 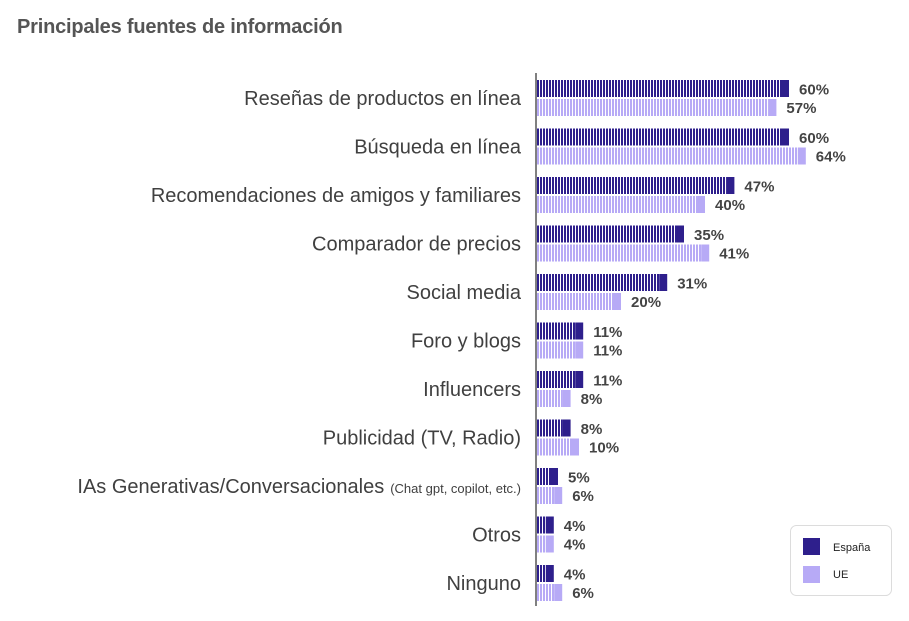 What do you see at coordinates (576, 593) in the screenshot?
I see `value-number: 6` at bounding box center [576, 593].